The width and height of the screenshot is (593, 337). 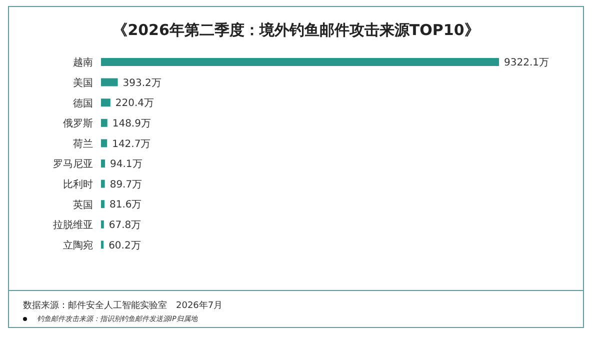 What do you see at coordinates (78, 245) in the screenshot?
I see `y-tick-label: 立陶宛` at bounding box center [78, 245].